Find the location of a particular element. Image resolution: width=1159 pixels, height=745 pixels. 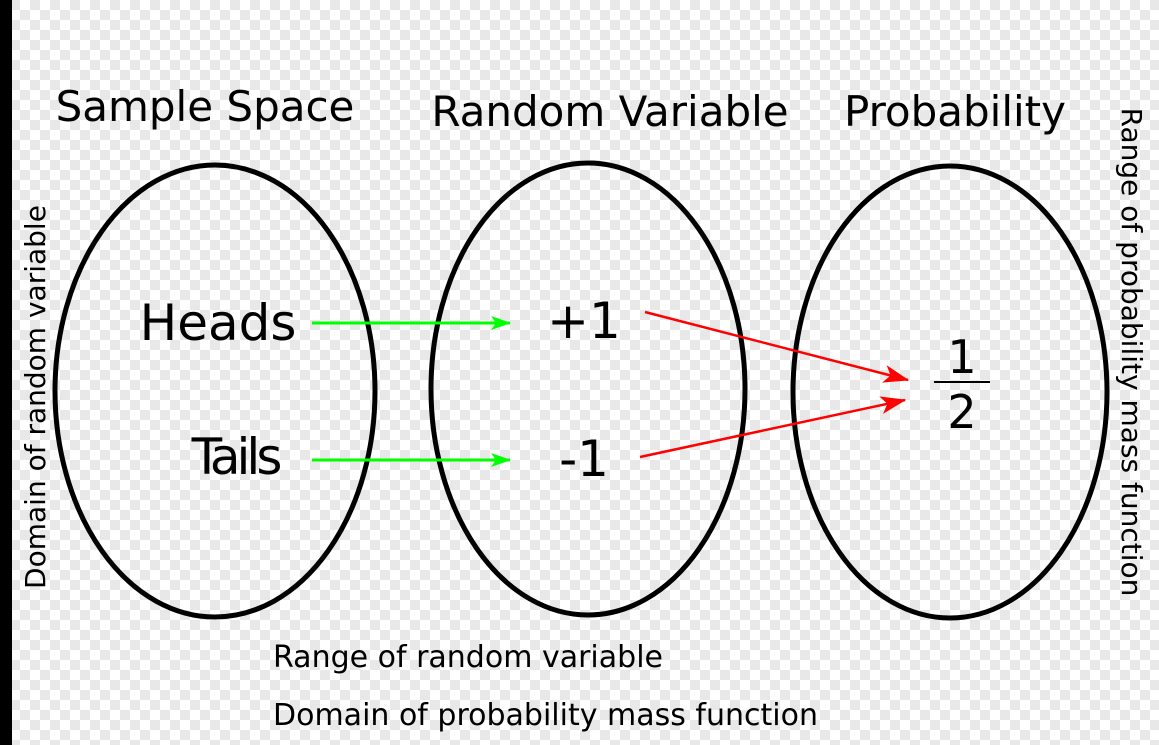

arrow-minus-one-to-half is located at coordinates (773, 427).